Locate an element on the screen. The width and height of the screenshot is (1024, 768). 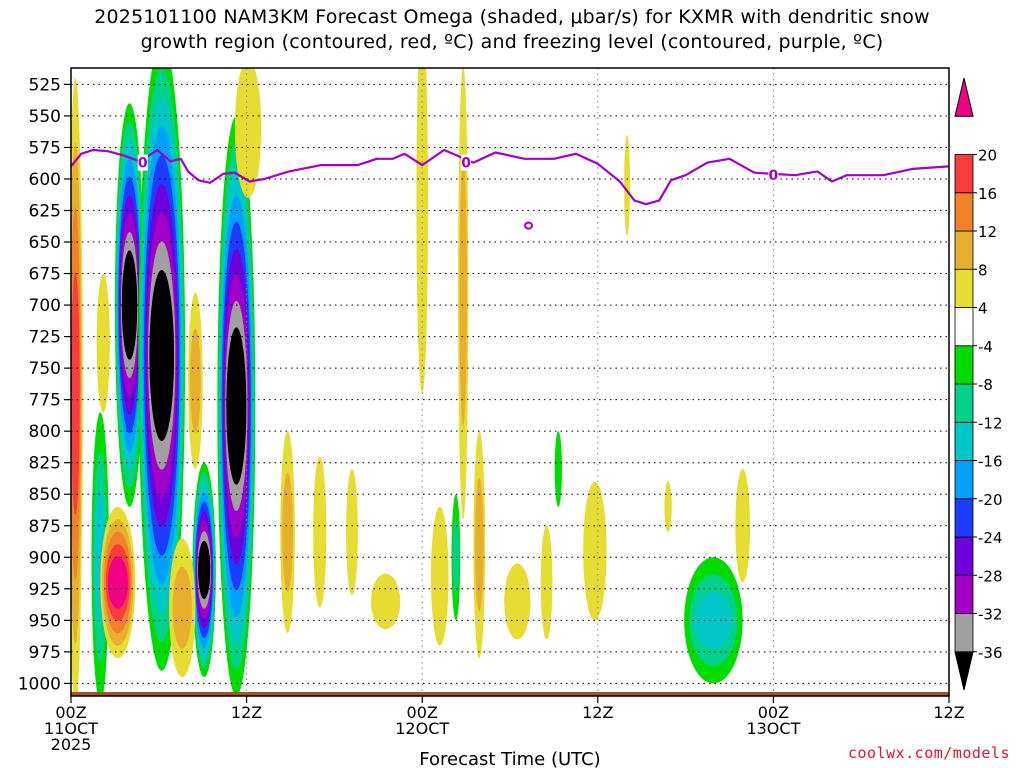
x-axis-title: Forecast Time (UTC) is located at coordinates (509, 758).